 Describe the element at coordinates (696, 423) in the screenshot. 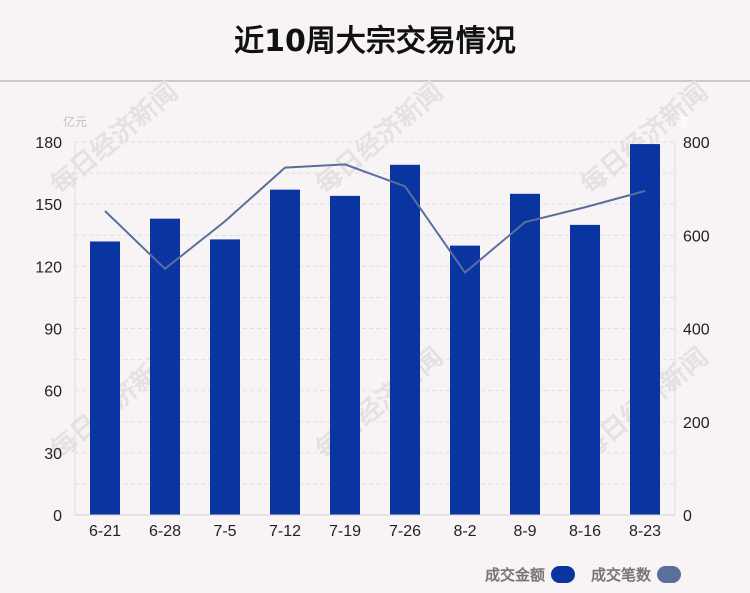

I see `y-right-tick-label: 200` at that location.